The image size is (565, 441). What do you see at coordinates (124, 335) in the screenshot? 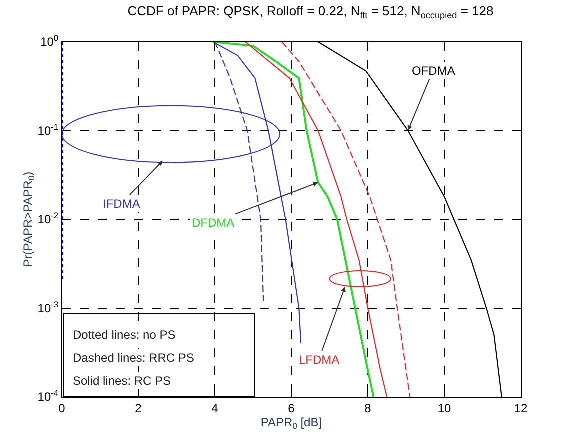
I see `annotation: Dotted lines: no PS` at bounding box center [124, 335].